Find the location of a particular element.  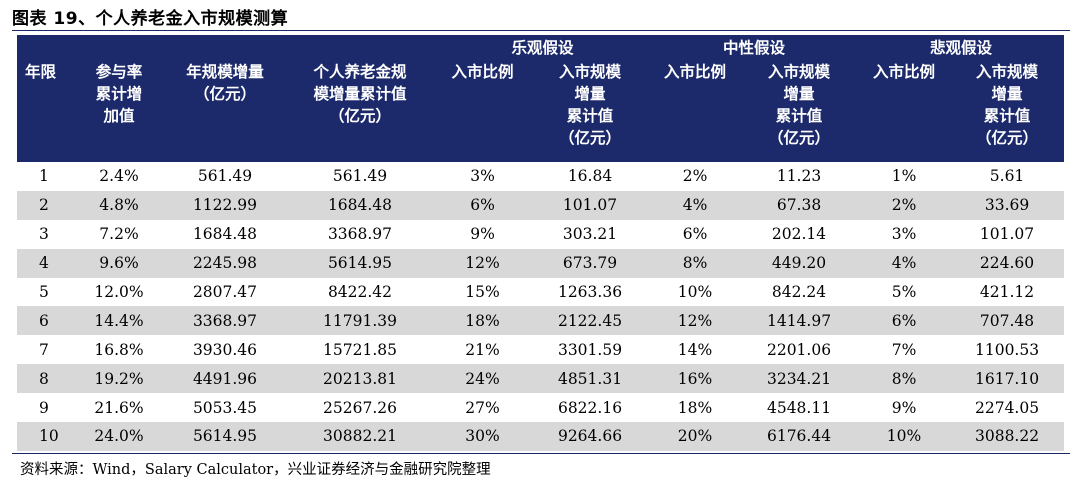

group-header-row: 乐观假设 中性假设 悲观假设 is located at coordinates (541, 48).